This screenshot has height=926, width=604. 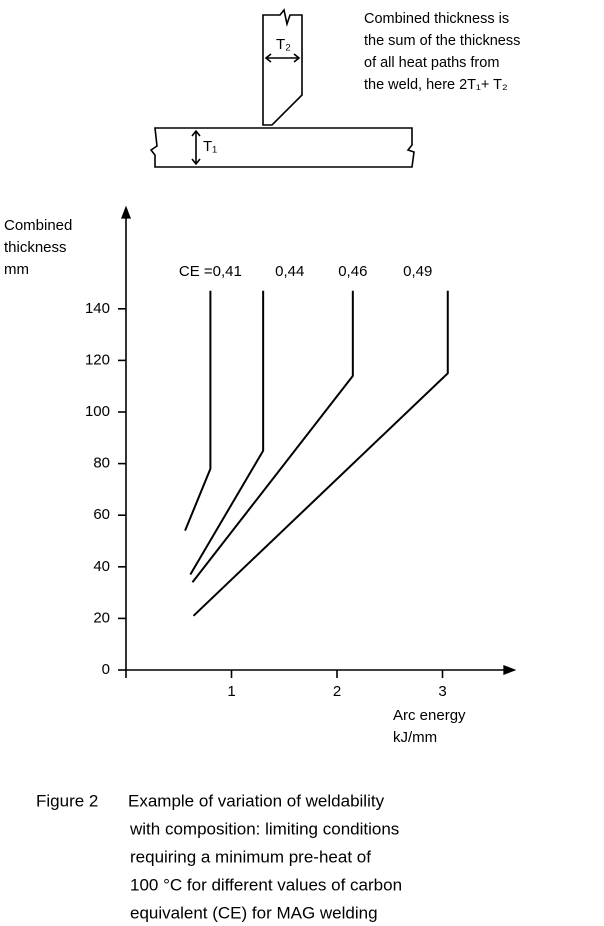 What do you see at coordinates (254, 912) in the screenshot?
I see `caption-line: equivalent (CE) for MAG welding` at bounding box center [254, 912].